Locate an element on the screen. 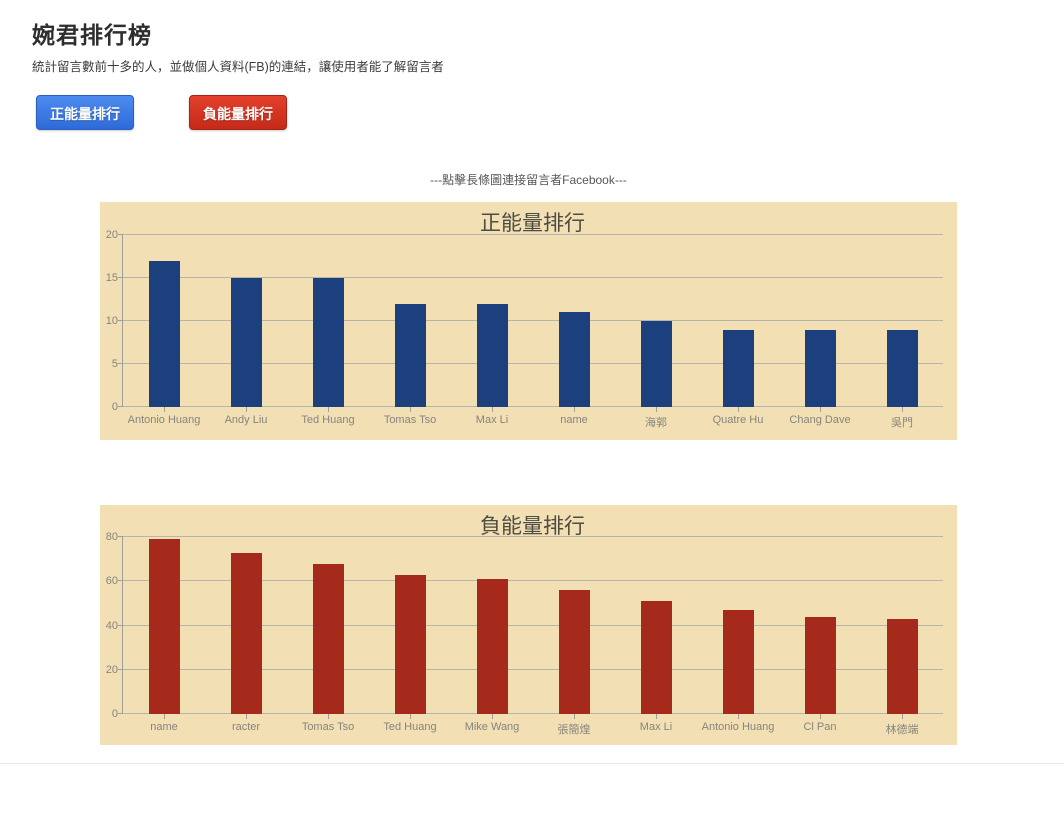 Image resolution: width=1064 pixels, height=822 pixels. positive-ranking-button: 正能量排行 is located at coordinates (85, 112).